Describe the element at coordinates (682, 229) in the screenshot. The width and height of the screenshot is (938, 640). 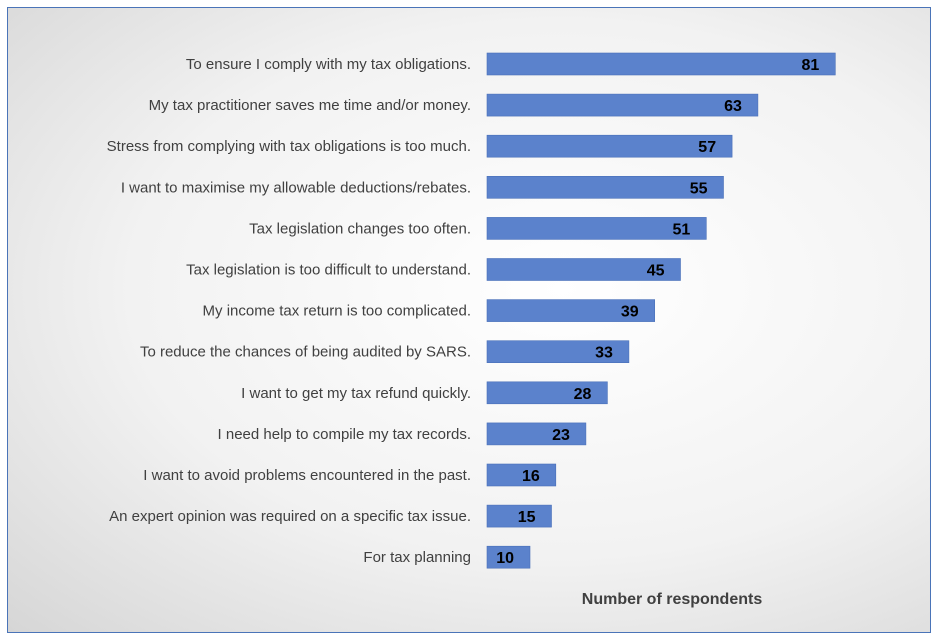
I see `data-label: 51` at that location.